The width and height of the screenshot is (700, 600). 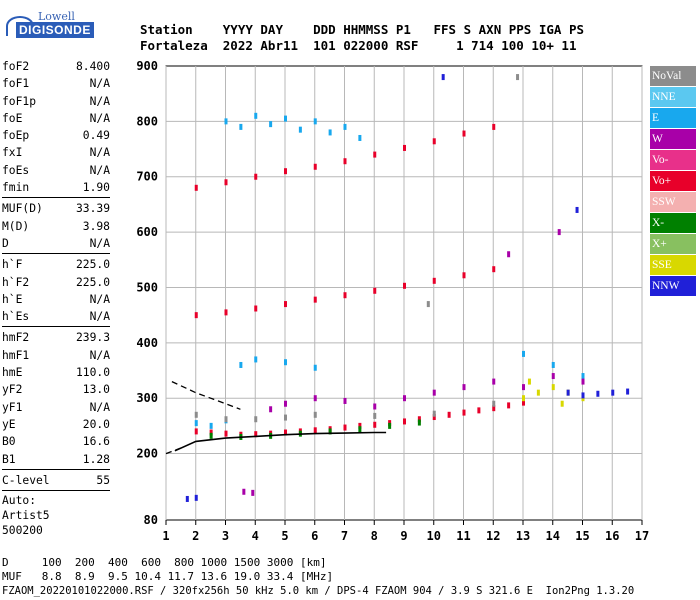 I want to click on y-tick-label: 700, so click(x=147, y=177).